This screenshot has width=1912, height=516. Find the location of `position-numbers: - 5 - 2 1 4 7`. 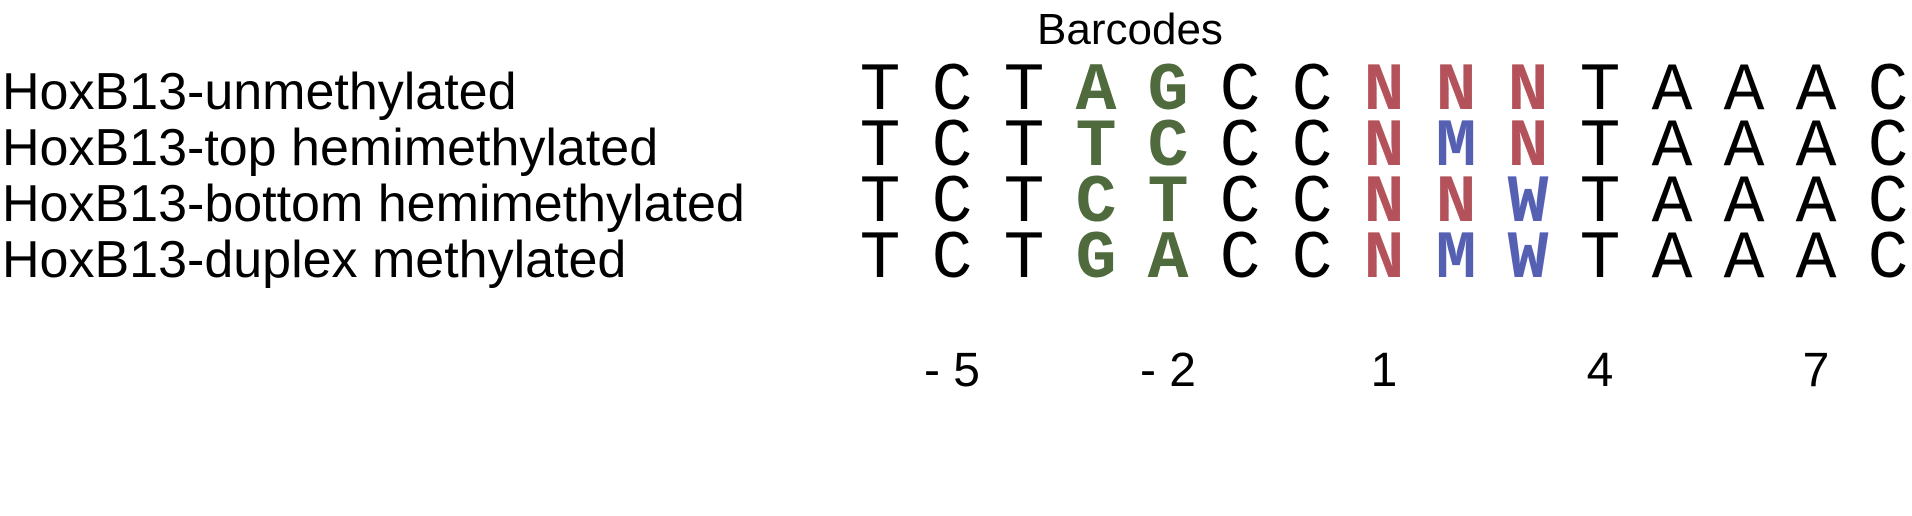

position-numbers: - 5 - 2 1 4 7 is located at coordinates (1376, 370).